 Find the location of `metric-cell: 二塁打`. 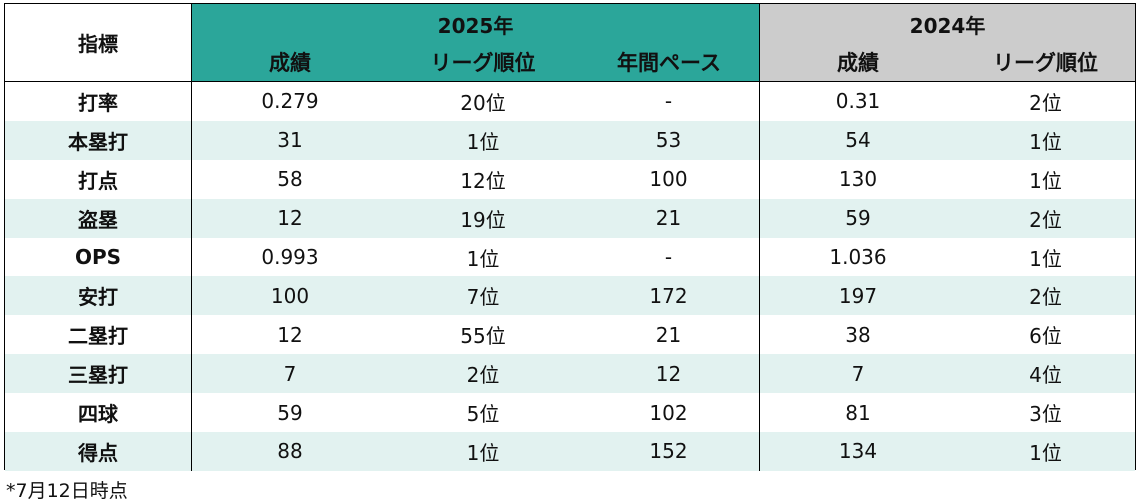

metric-cell: 二塁打 is located at coordinates (98, 335).